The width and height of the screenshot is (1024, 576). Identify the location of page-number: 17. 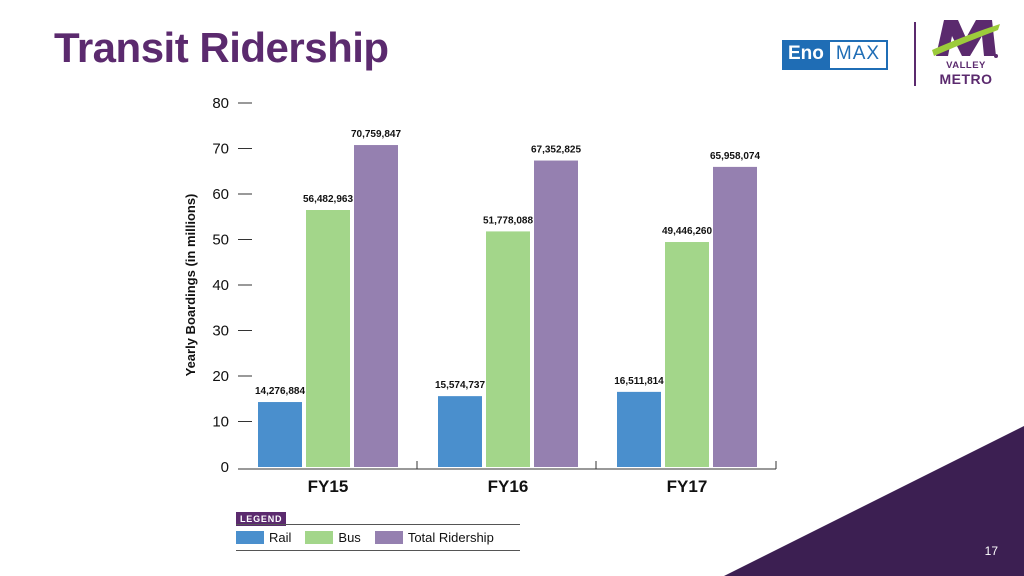
(991, 551).